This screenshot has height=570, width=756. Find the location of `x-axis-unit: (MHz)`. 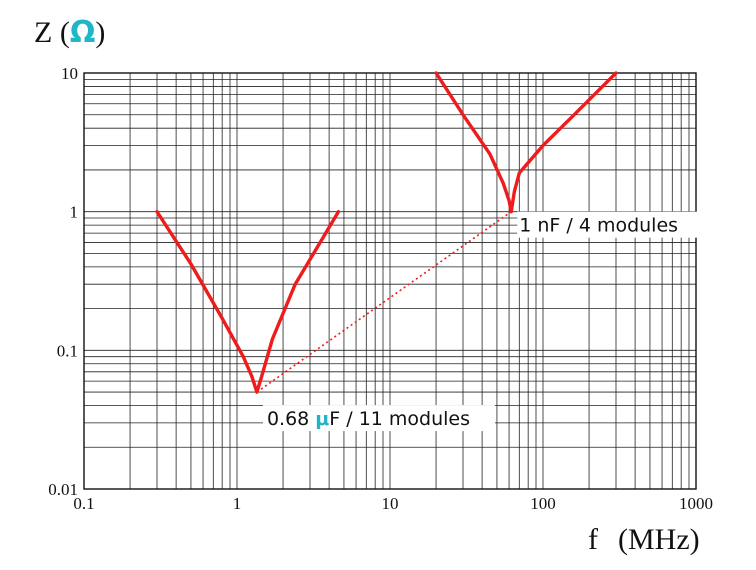

x-axis-unit: (MHz) is located at coordinates (659, 539).